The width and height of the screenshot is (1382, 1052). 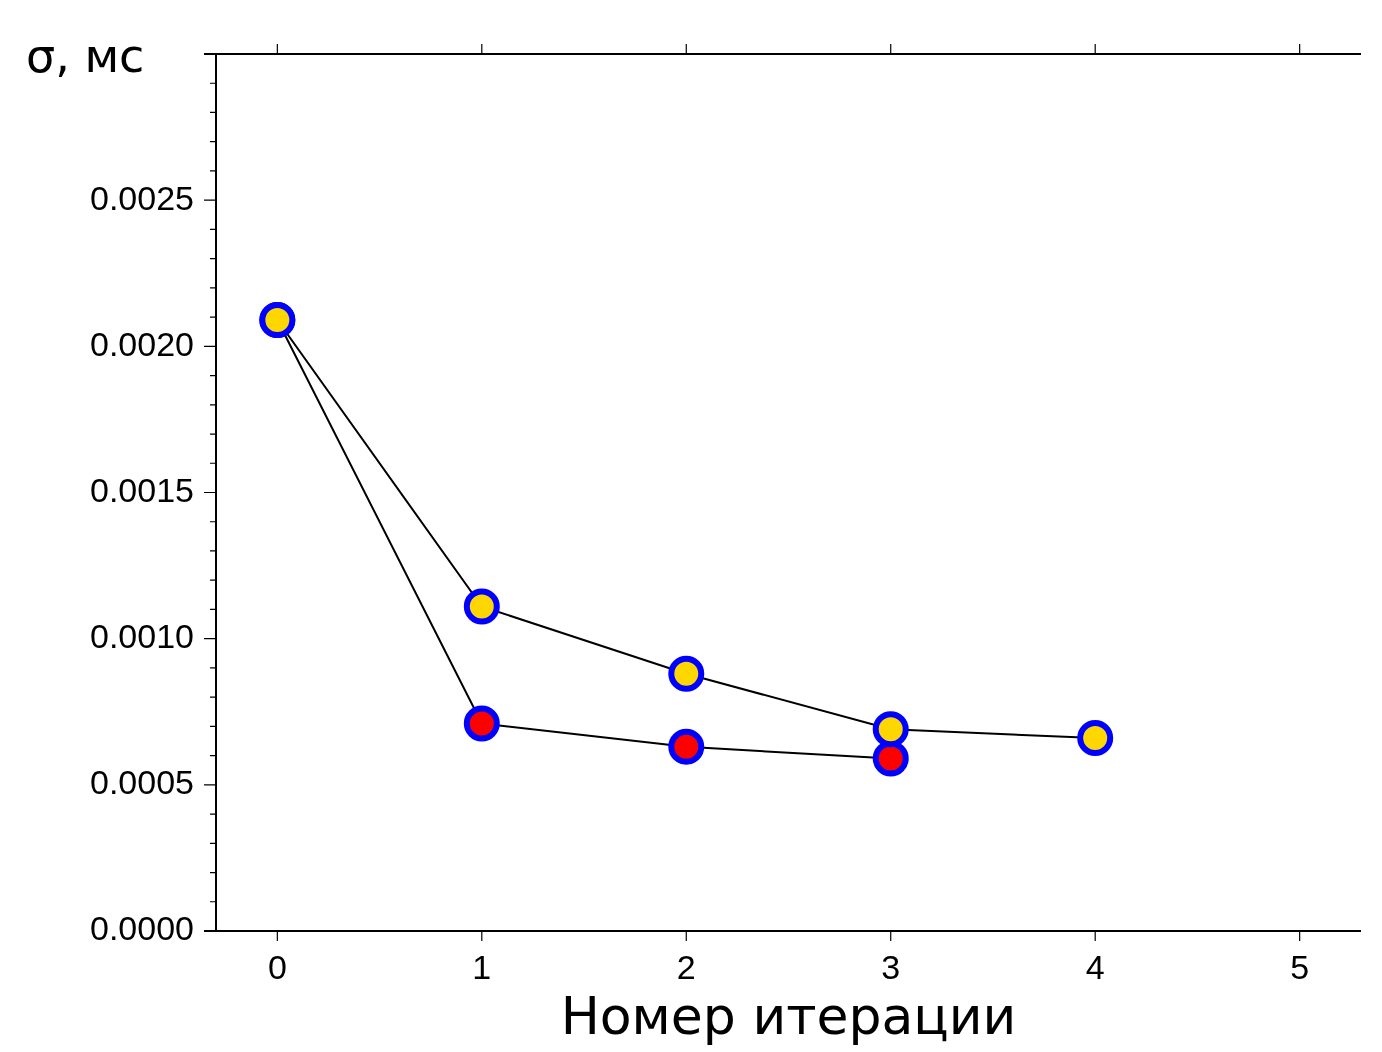 I want to click on y-tick-label: 0.0010, so click(x=142, y=636).